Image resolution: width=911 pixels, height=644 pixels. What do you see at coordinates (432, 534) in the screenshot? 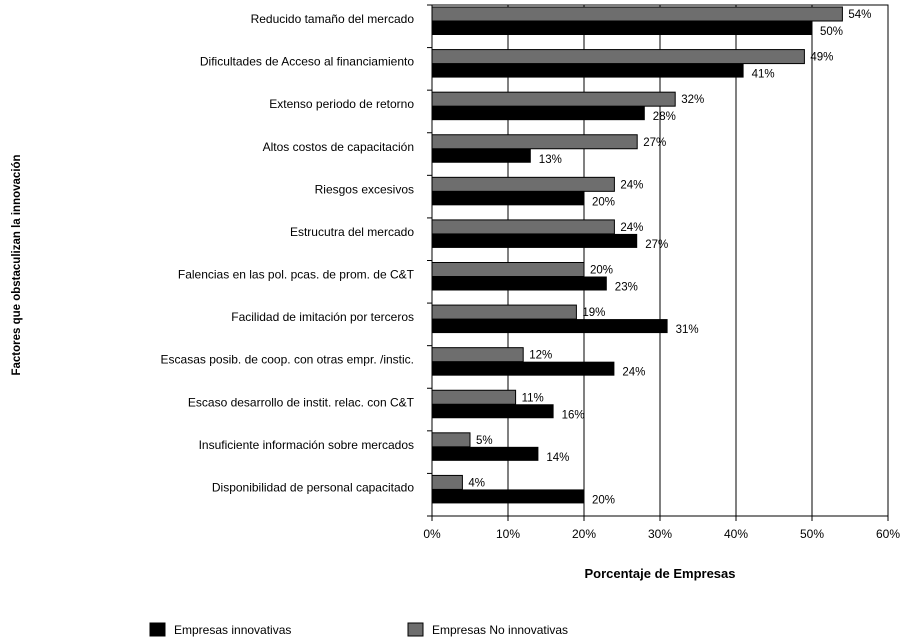
I see `x-tick-label: 0%` at bounding box center [432, 534].